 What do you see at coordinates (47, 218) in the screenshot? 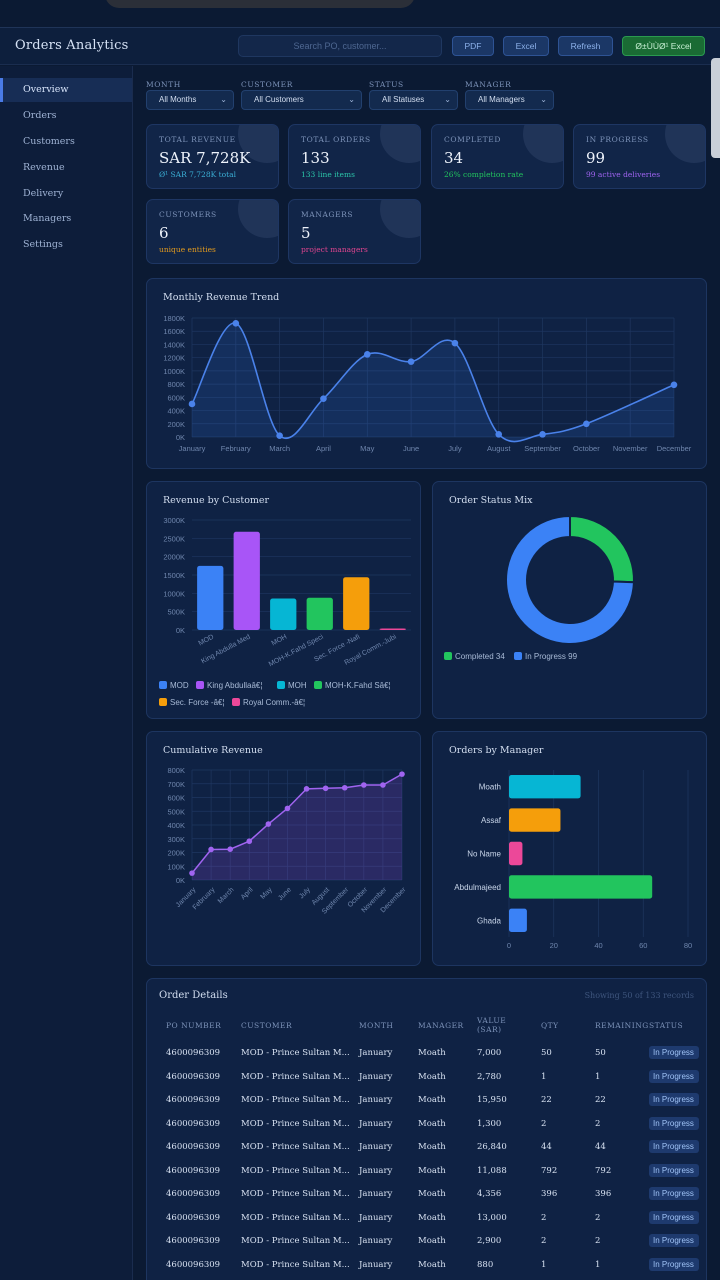
I see `sidebar-item-managers: Managers` at bounding box center [47, 218].